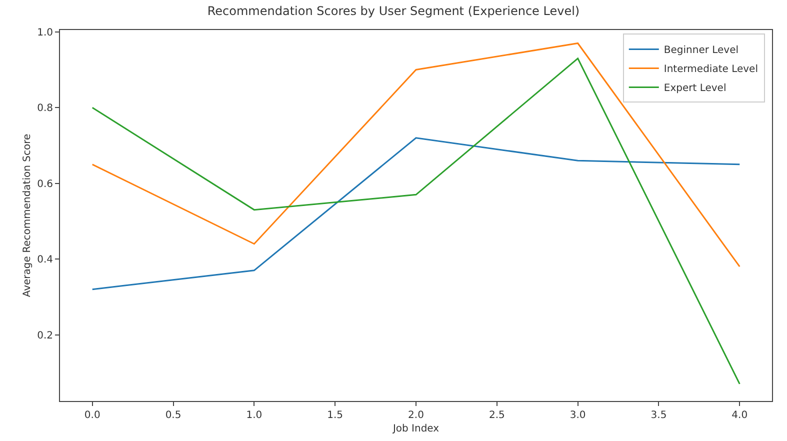  What do you see at coordinates (92, 415) in the screenshot?
I see `x-tick-label: 0.0` at bounding box center [92, 415].